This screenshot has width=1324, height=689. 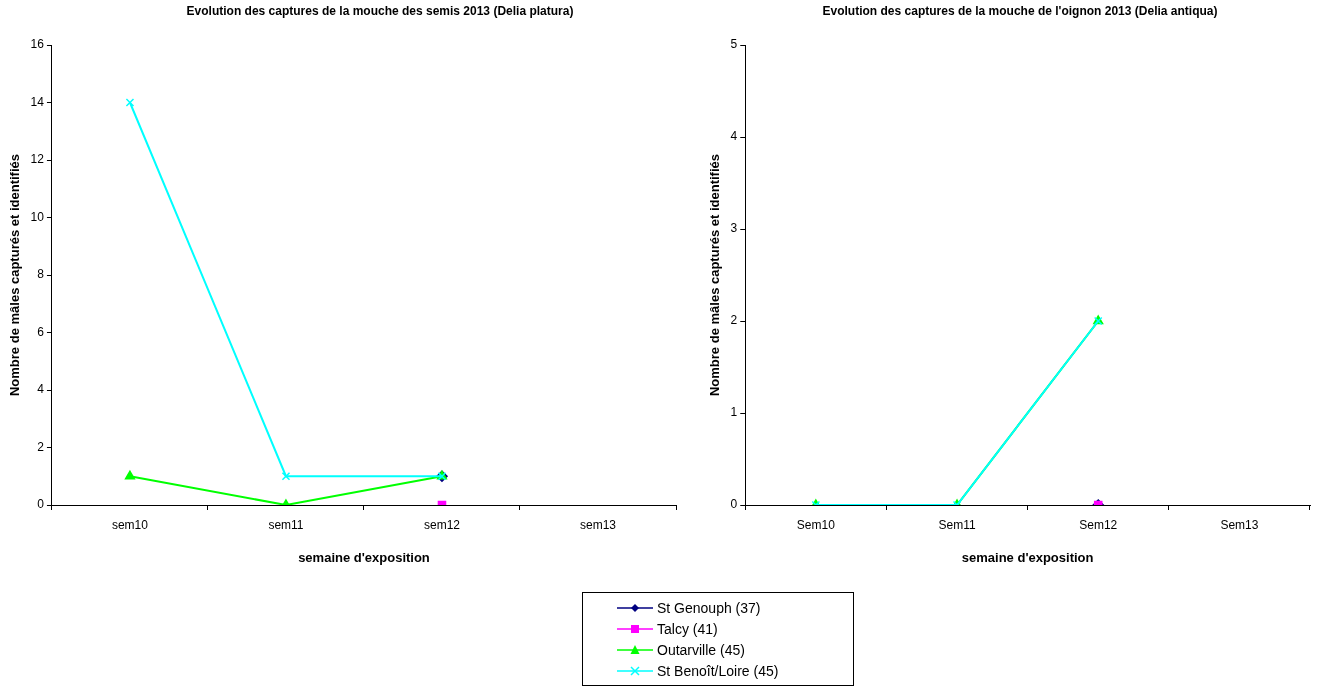 I want to click on legend-label: St Benoît/Loire (45), so click(x=718, y=670).